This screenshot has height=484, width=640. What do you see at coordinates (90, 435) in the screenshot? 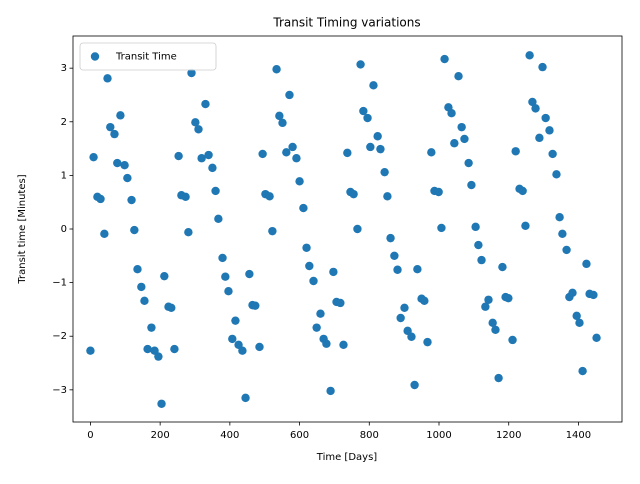
I see `x-tick-label: 0` at bounding box center [90, 435].